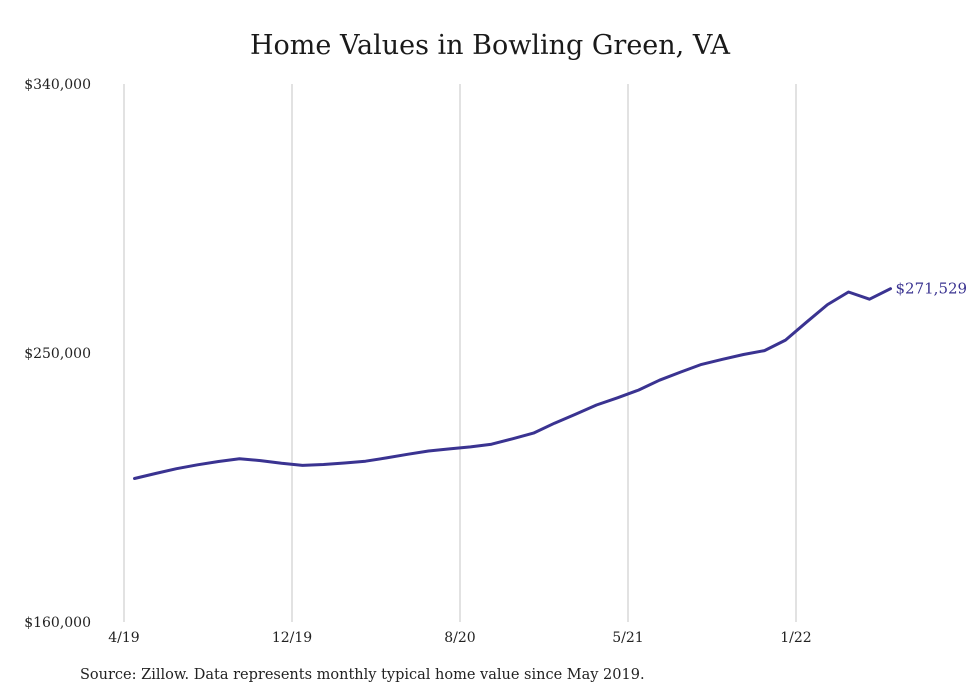  I want to click on y-tick-label-1: $250,000, so click(57, 354).